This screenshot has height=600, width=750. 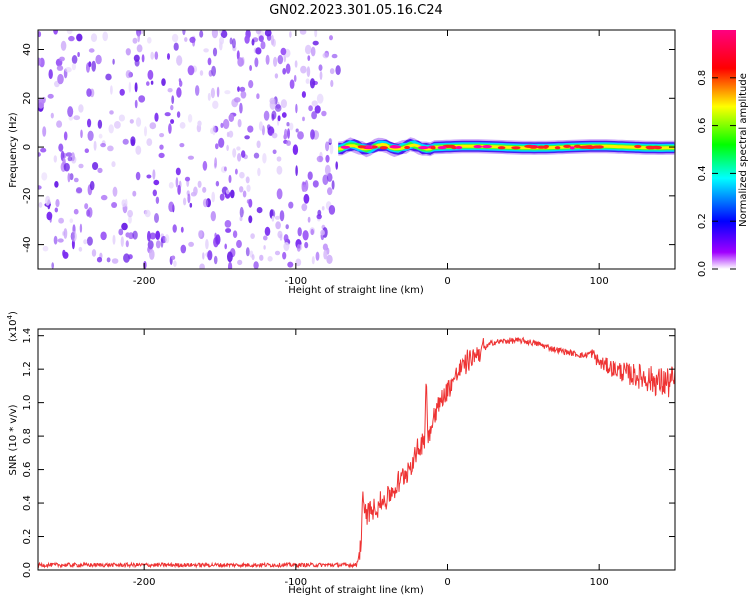 I want to click on snr-ytick-label: 1.2, so click(x=27, y=369).